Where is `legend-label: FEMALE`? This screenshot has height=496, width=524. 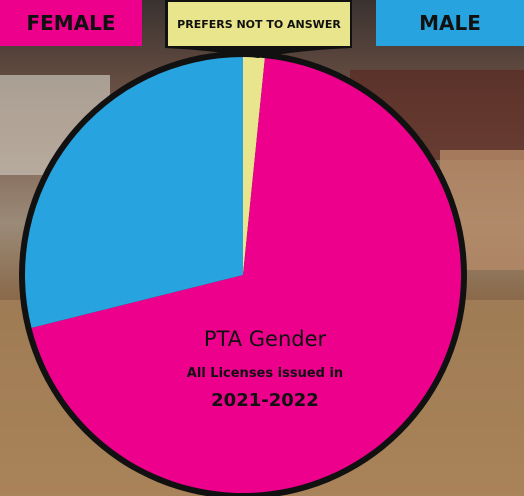 legend-label: FEMALE is located at coordinates (70, 23).